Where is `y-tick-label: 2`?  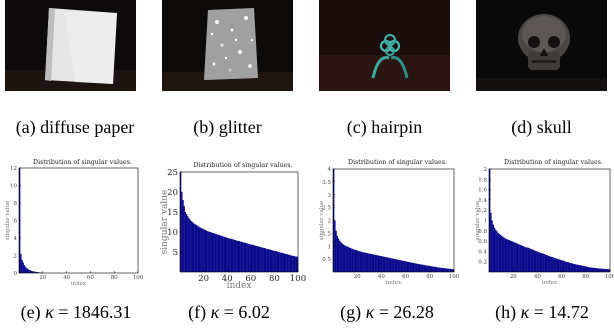
y-tick-label: 2 is located at coordinates (16, 257).